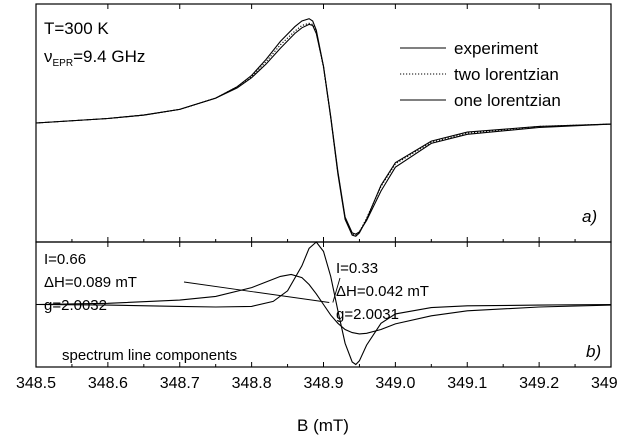 The height and width of the screenshot is (441, 619). Describe the element at coordinates (94, 58) in the screenshot. I see `frequency-annotation: νEPR=9.4 GHz` at that location.